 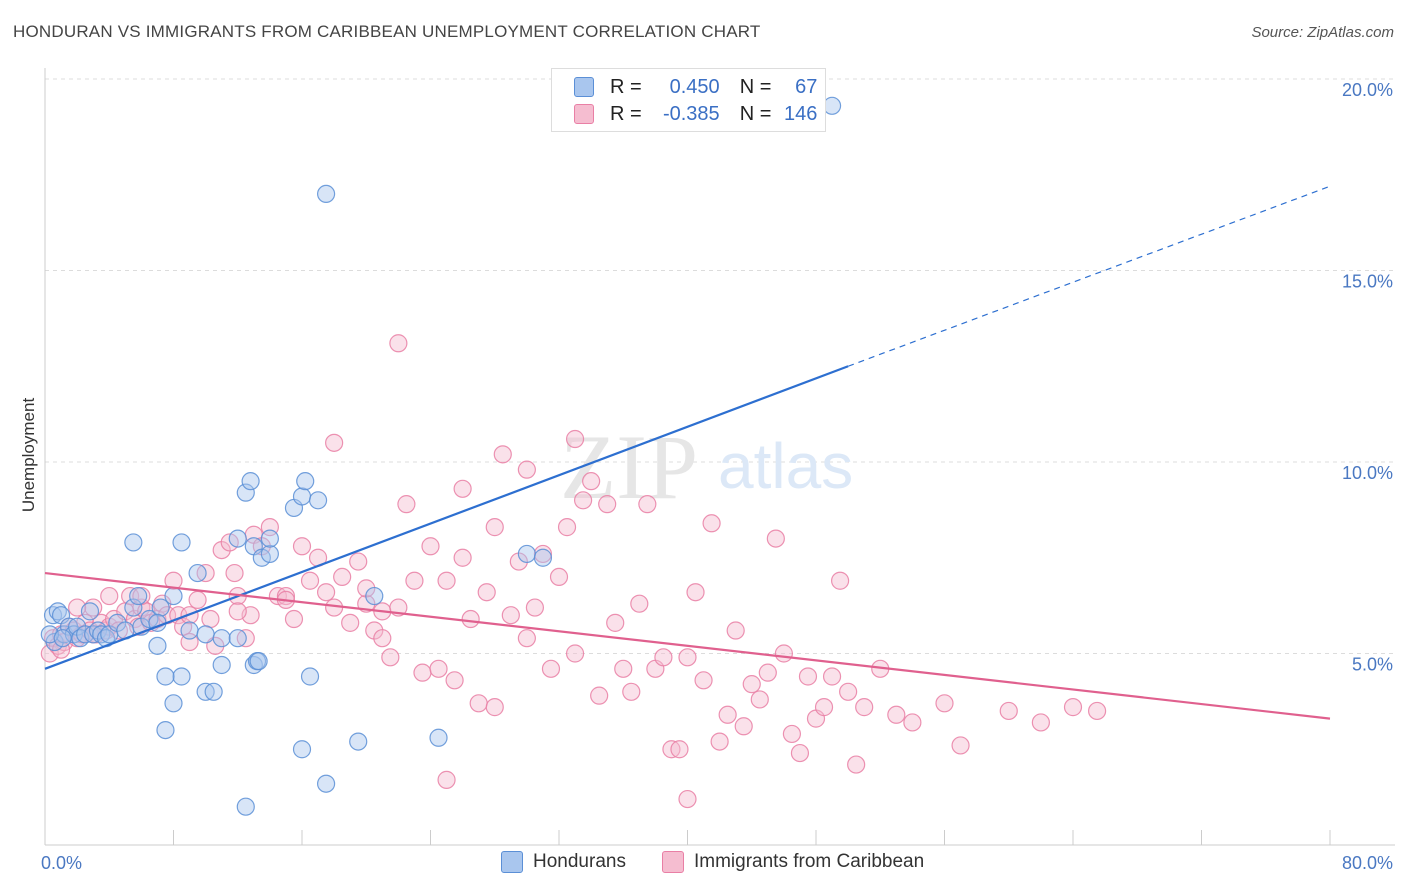 What do you see at coordinates (801, 113) in the screenshot?
I see `n-value: 146` at bounding box center [801, 113].